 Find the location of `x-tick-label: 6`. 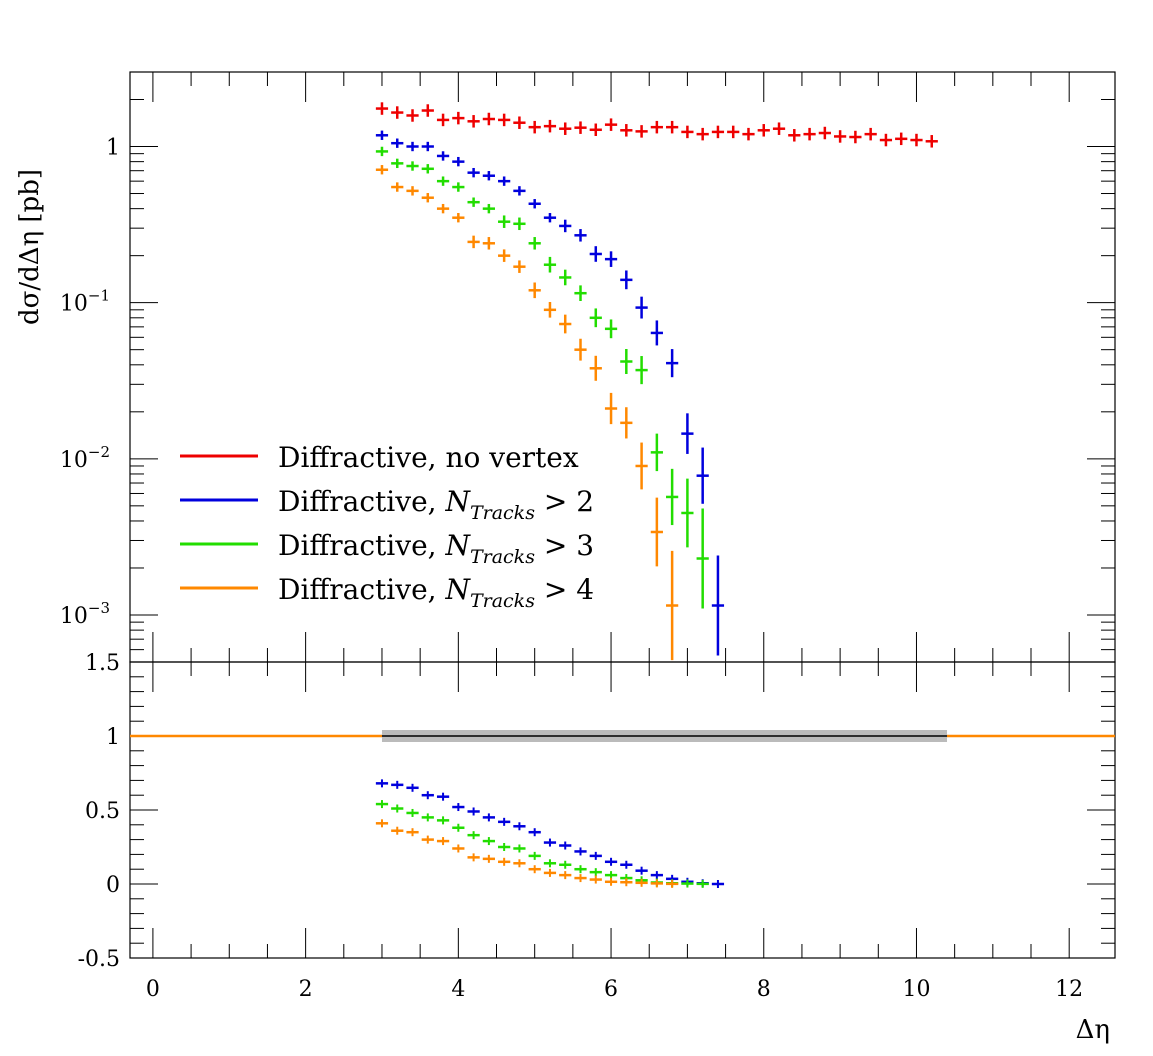

x-tick-label: 6 is located at coordinates (611, 989).